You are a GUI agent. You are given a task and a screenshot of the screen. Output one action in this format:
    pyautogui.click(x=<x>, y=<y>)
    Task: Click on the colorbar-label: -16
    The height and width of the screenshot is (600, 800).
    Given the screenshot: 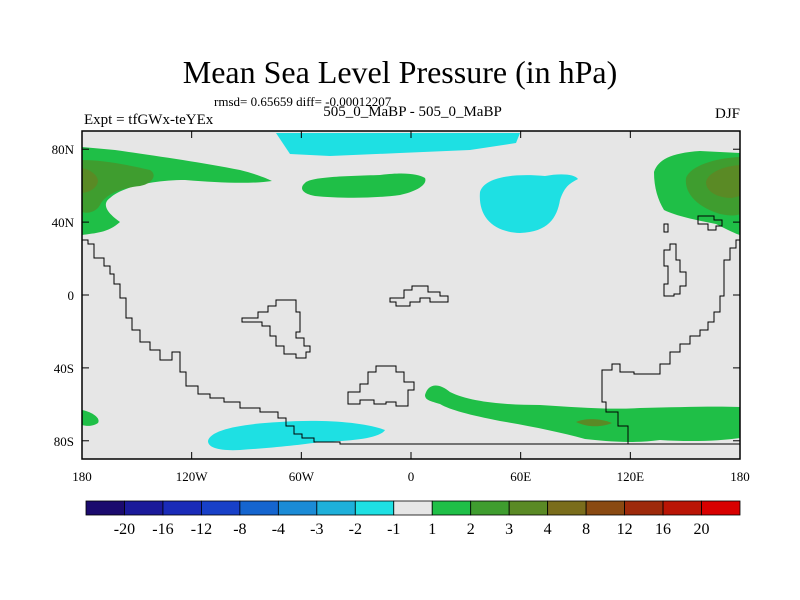 What is the action you would take?
    pyautogui.click(x=162, y=529)
    